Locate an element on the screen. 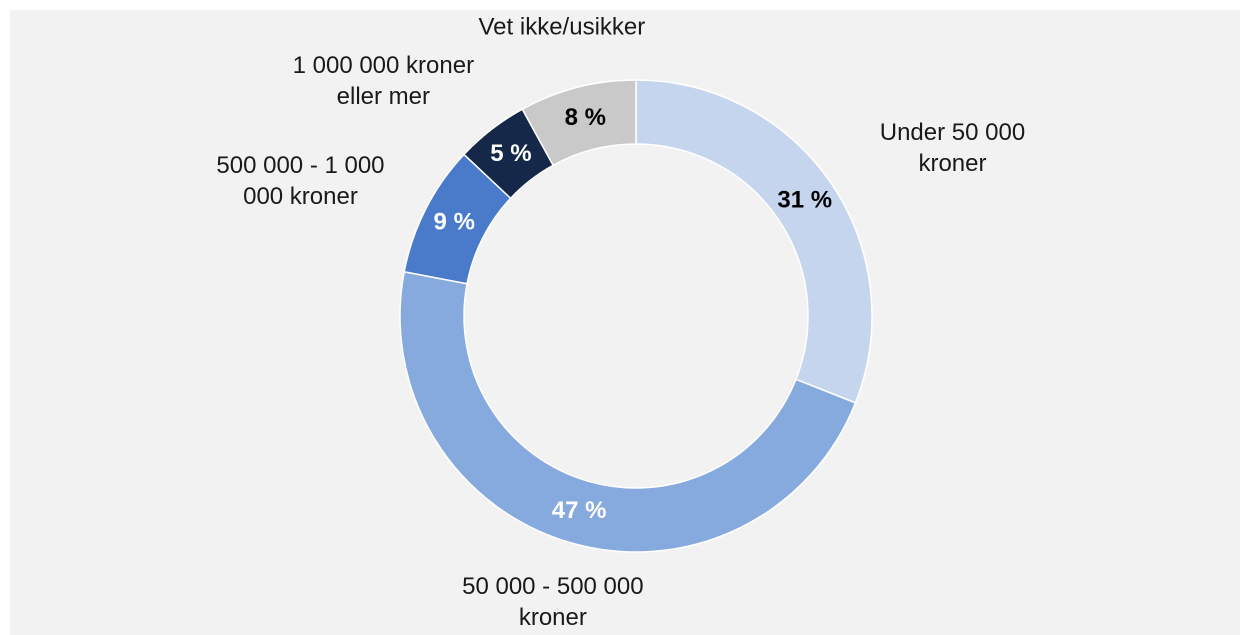 The height and width of the screenshot is (635, 1250). category-label: Under 50 000 kroner is located at coordinates (952, 148).